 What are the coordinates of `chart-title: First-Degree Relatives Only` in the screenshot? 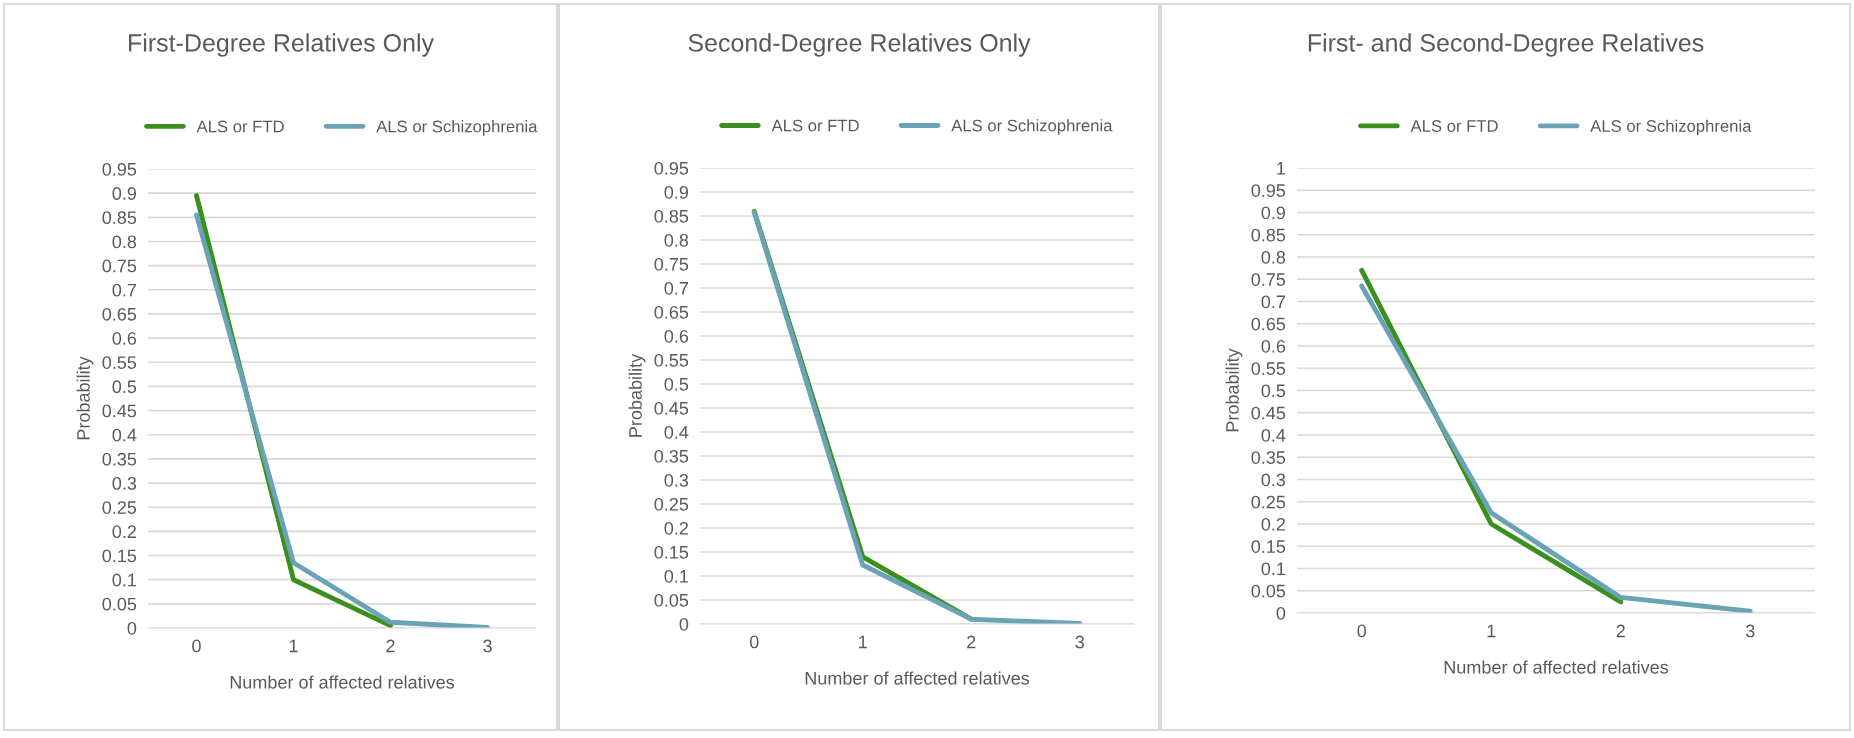 It's located at (281, 45).